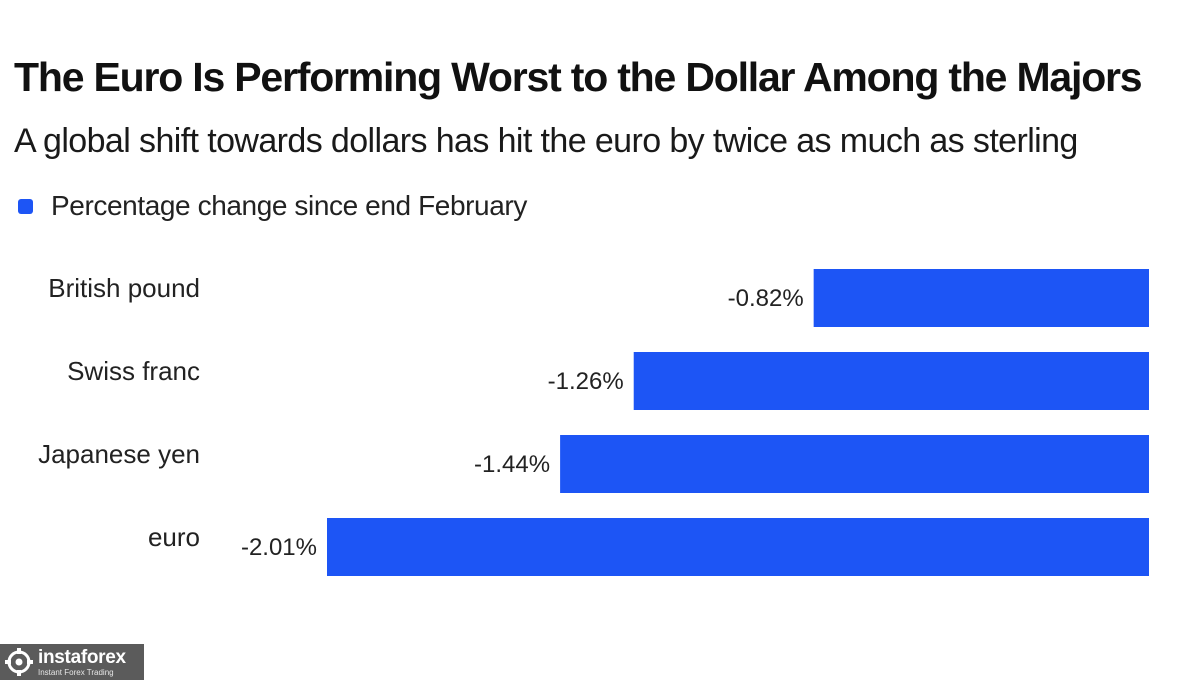  What do you see at coordinates (174, 537) in the screenshot?
I see `category-label: euro` at bounding box center [174, 537].